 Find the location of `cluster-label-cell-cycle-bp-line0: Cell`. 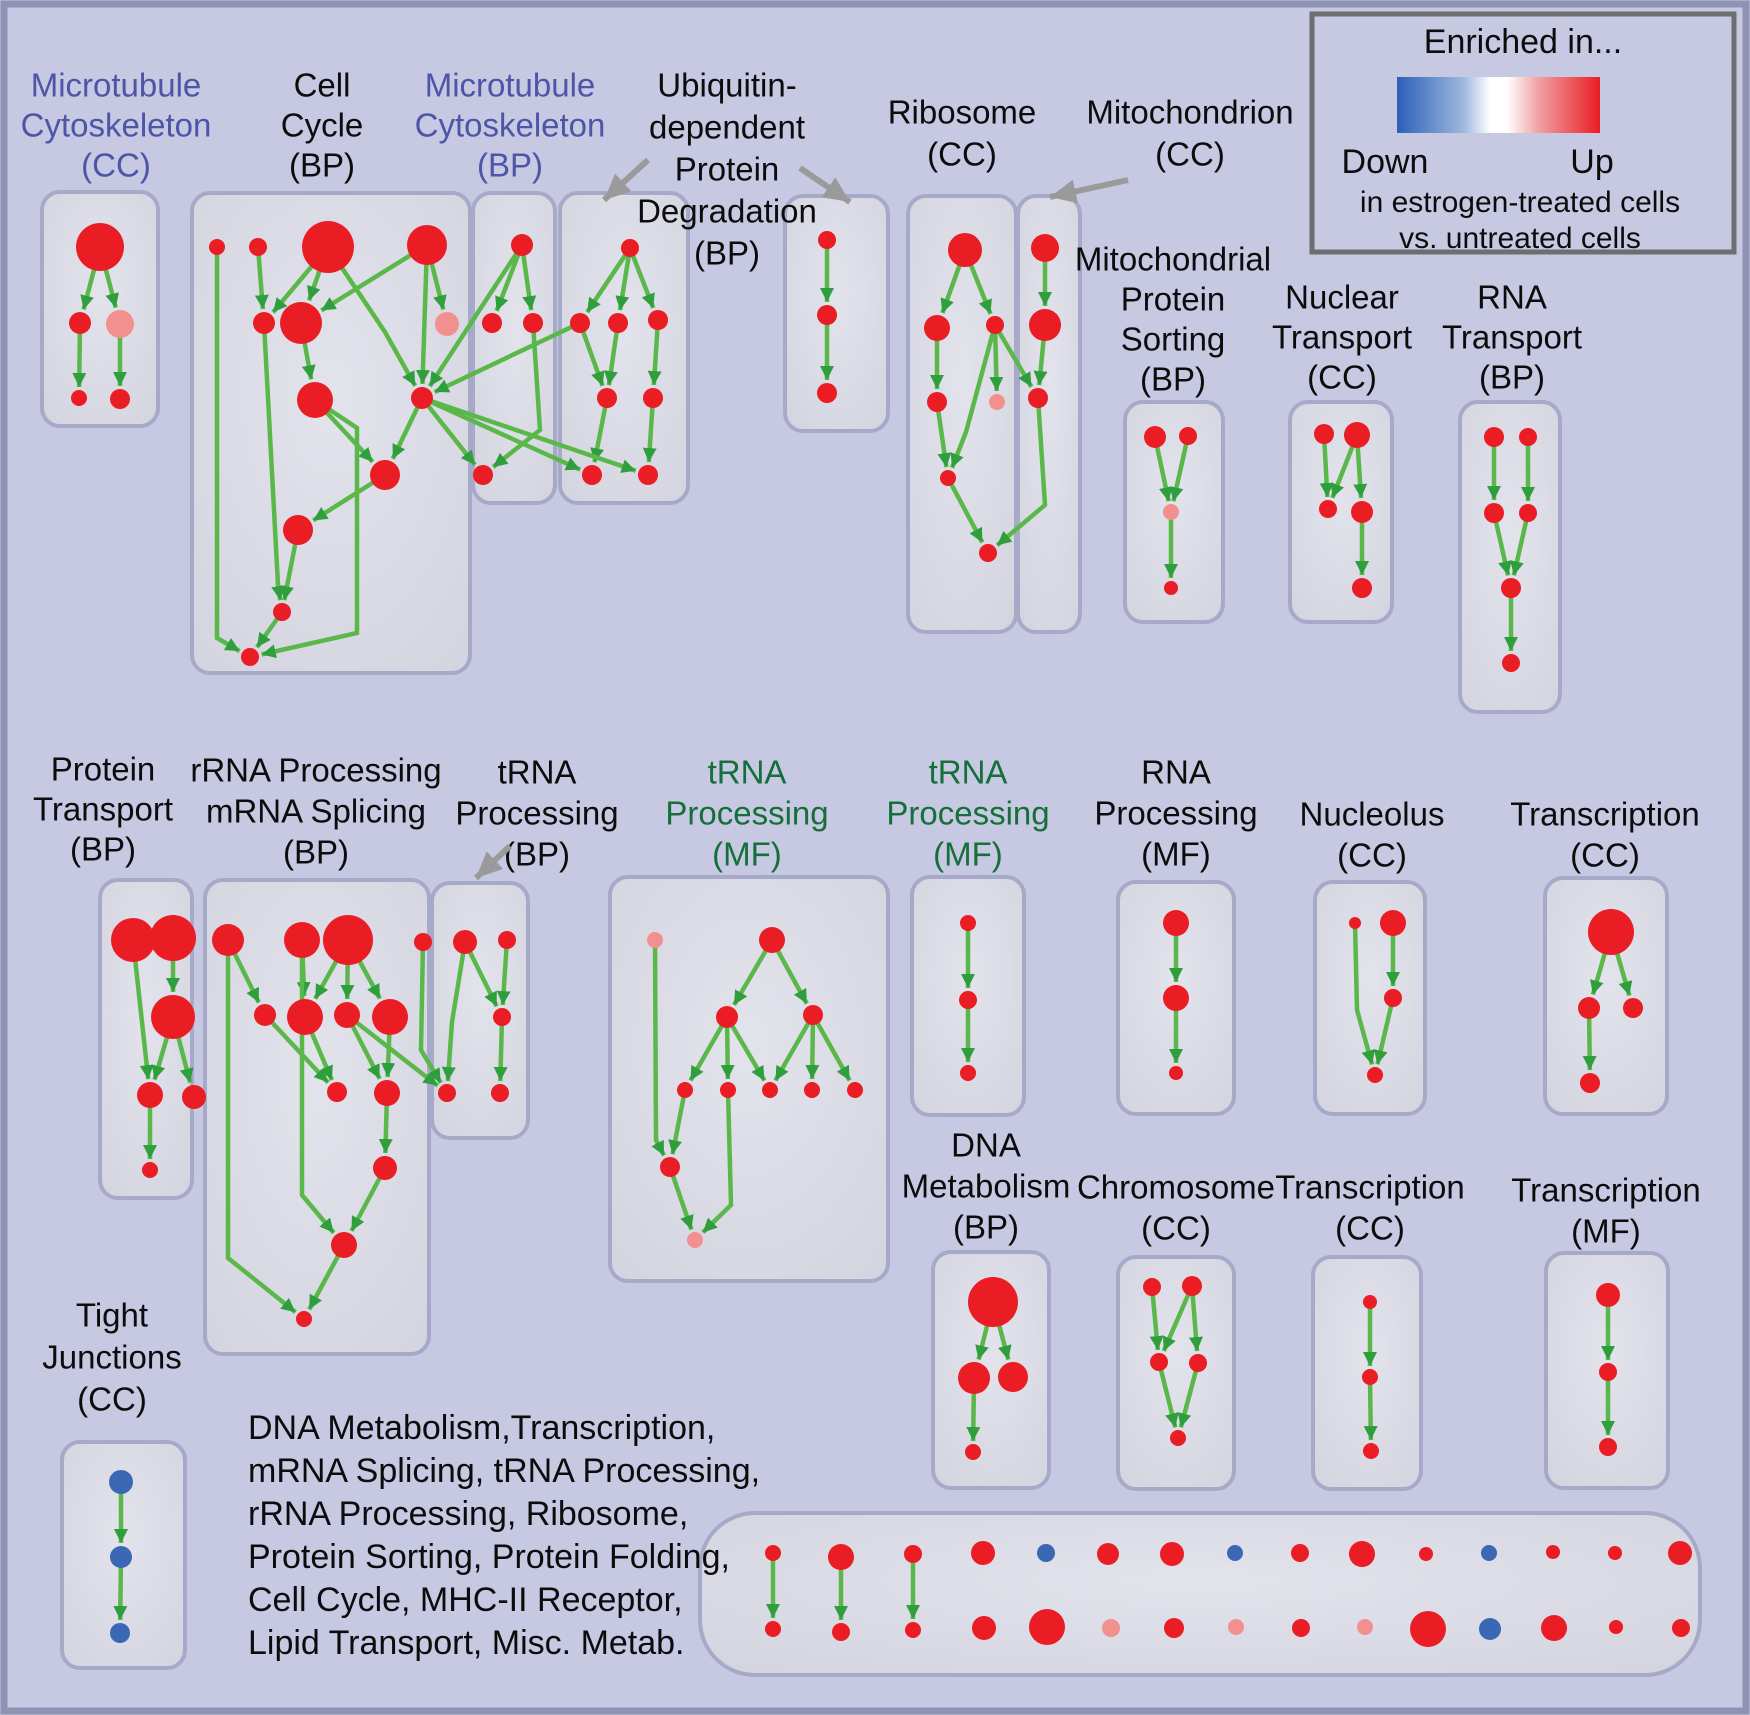

cluster-label-cell-cycle-bp-line0: Cell is located at coordinates (322, 85).